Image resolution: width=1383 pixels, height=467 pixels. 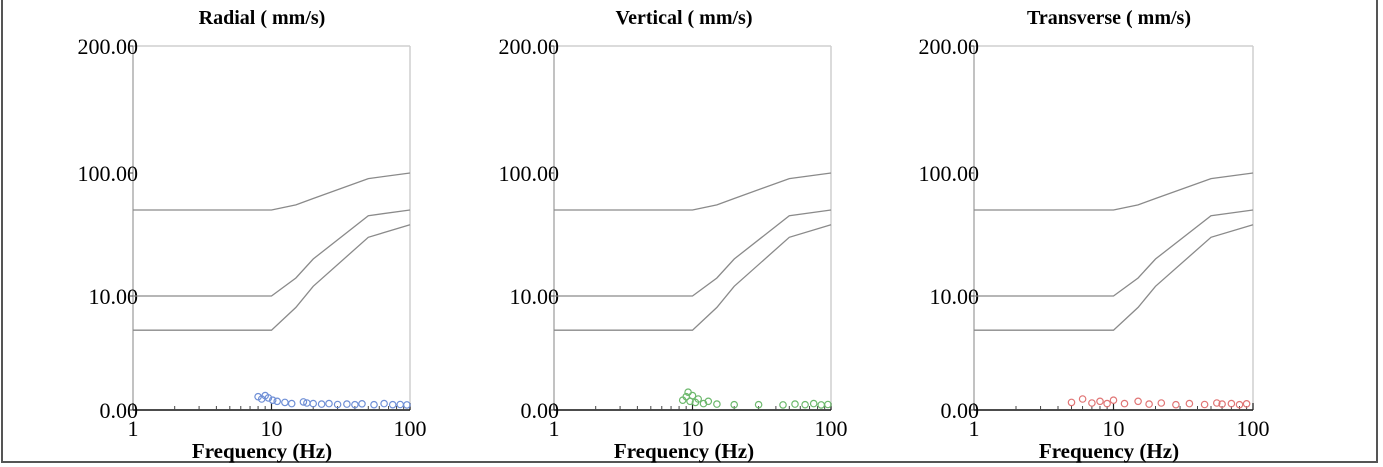 I want to click on chart-title: Transverse ( mm/s), so click(x=1109, y=18).